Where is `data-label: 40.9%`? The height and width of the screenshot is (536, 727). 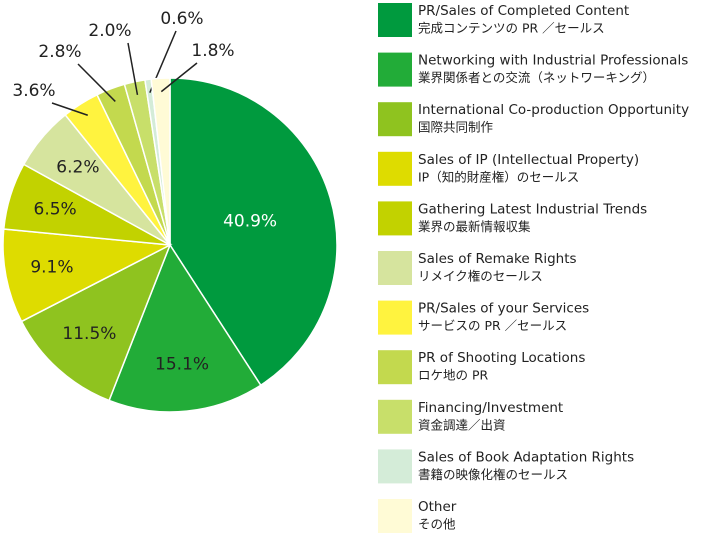
data-label: 40.9% is located at coordinates (250, 221).